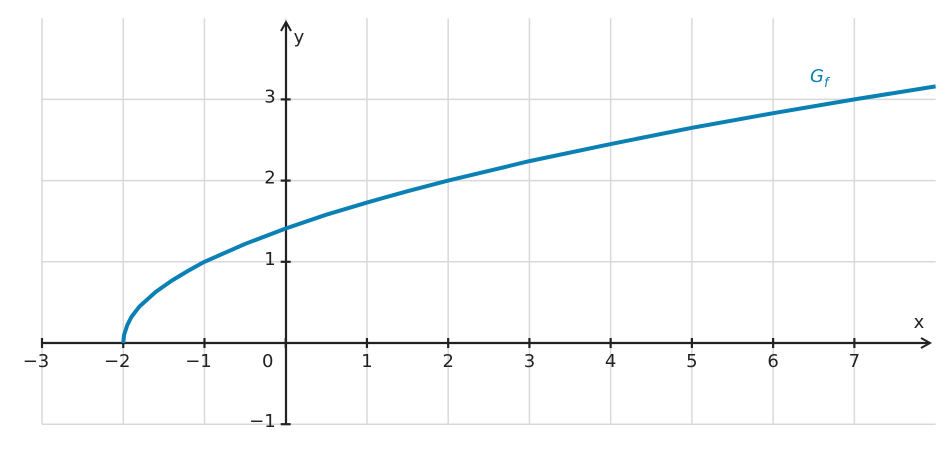 This screenshot has height=452, width=952. What do you see at coordinates (772, 361) in the screenshot?
I see `x-tick-label: 6` at bounding box center [772, 361].